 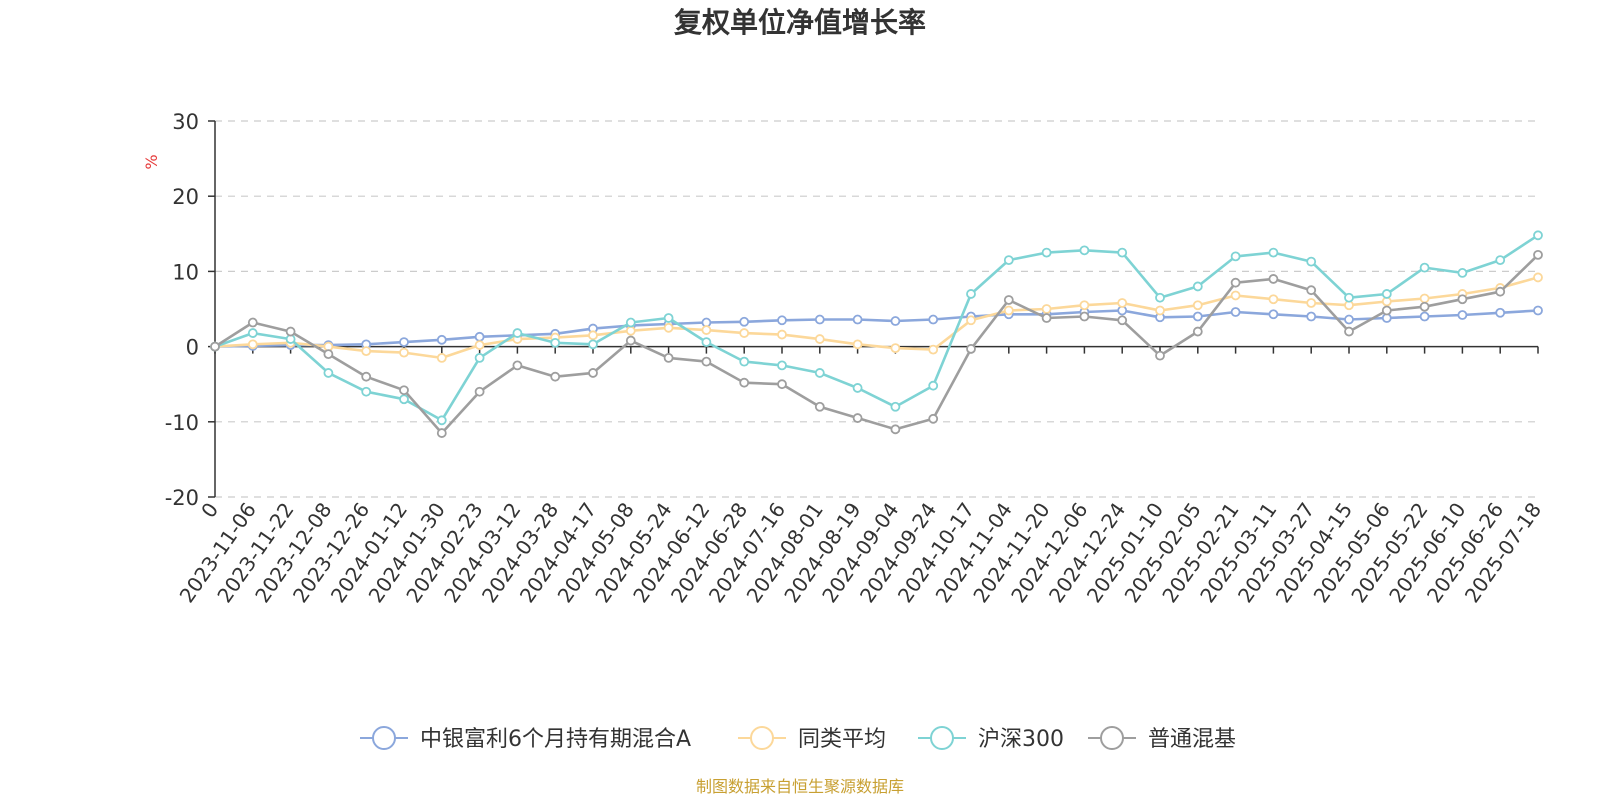 I want to click on y-axis-unit: %, so click(x=151, y=161).